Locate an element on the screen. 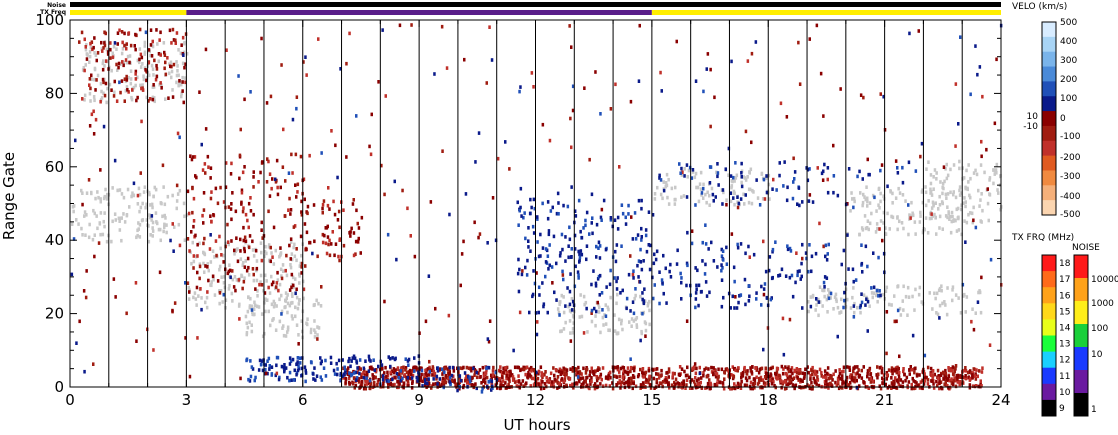 Image resolution: width=1118 pixels, height=435 pixels. x-tick-label: 9 is located at coordinates (419, 400).